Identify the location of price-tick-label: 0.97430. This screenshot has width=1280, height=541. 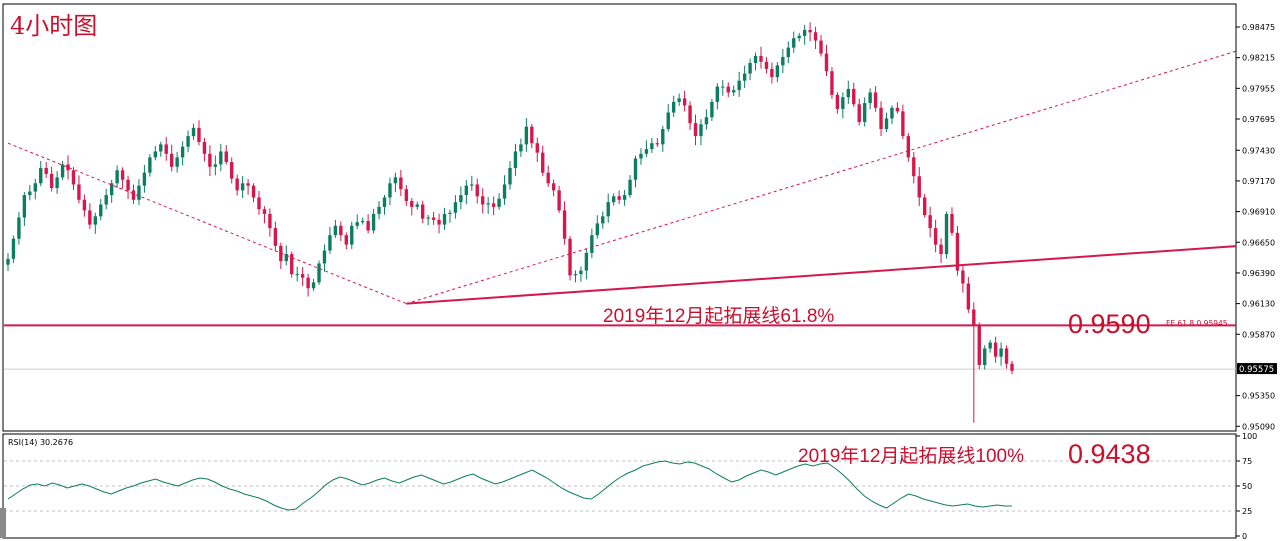
(1258, 150).